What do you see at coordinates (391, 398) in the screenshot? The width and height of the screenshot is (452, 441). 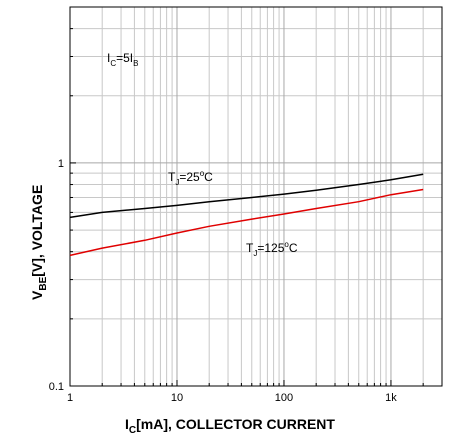 I see `x-tick-label: 1k` at bounding box center [391, 398].